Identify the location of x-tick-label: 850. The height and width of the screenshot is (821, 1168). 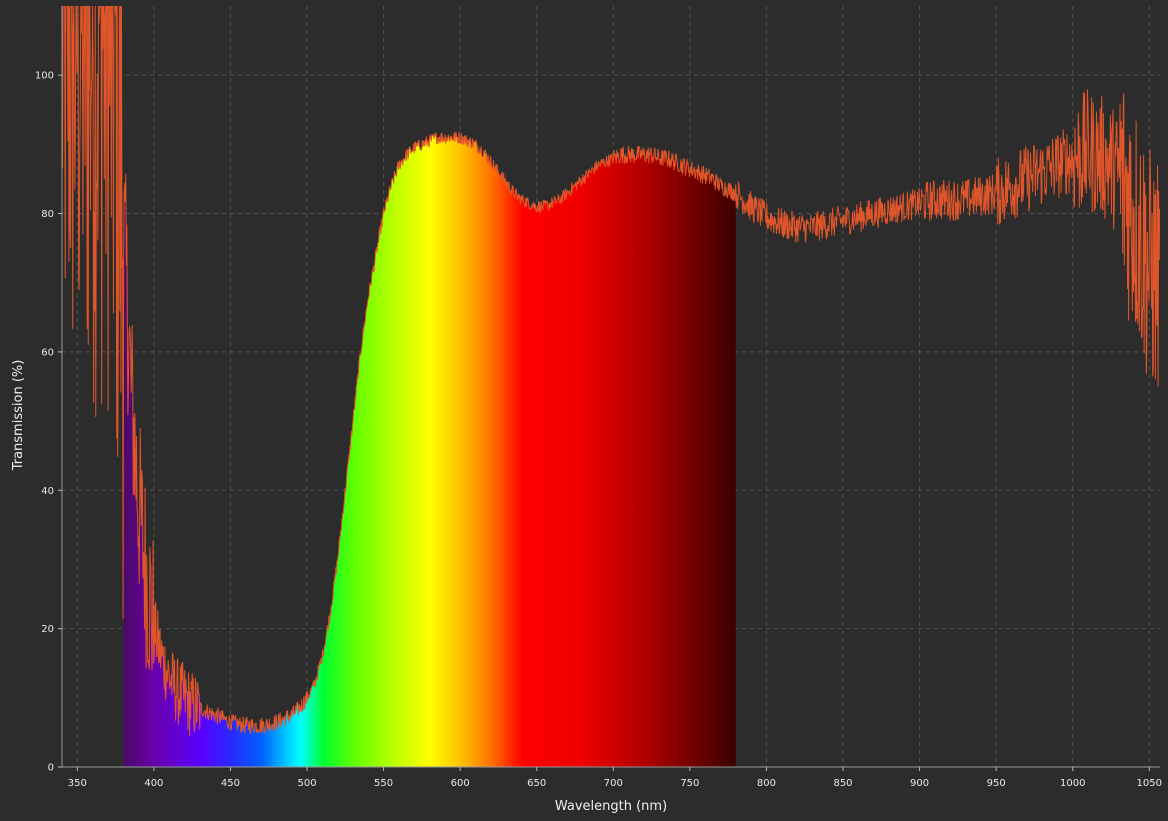
(842, 783).